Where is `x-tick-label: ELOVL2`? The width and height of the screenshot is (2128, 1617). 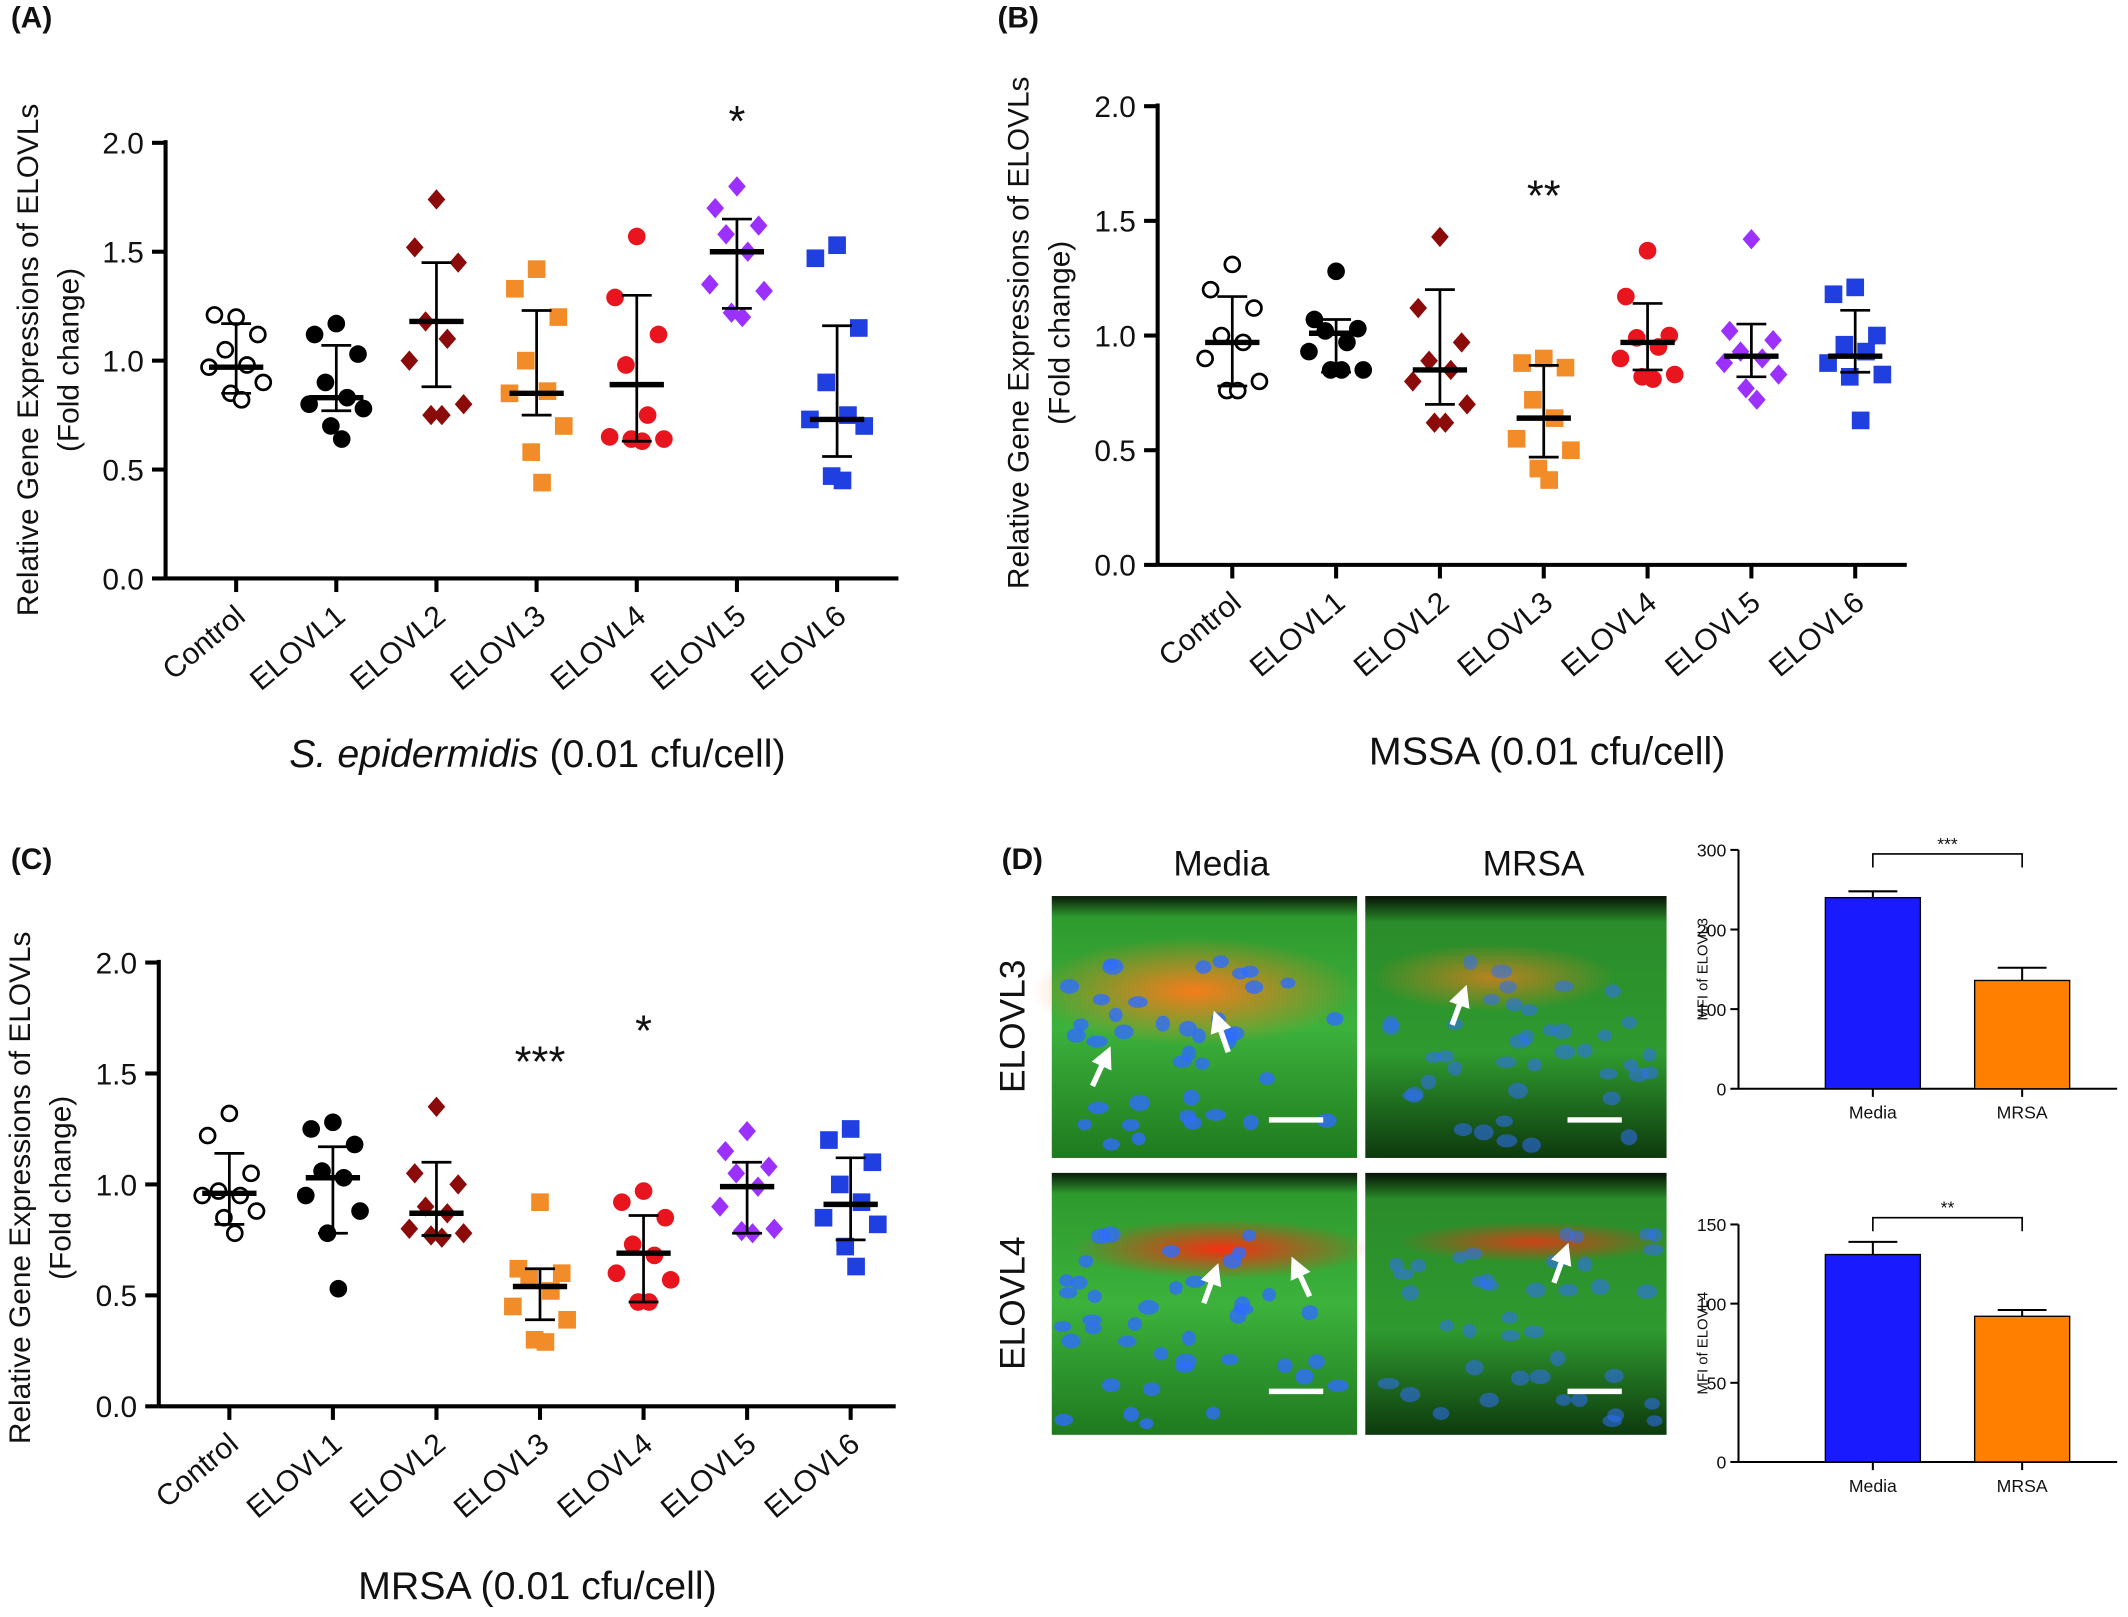 x-tick-label: ELOVL2 is located at coordinates (398, 648).